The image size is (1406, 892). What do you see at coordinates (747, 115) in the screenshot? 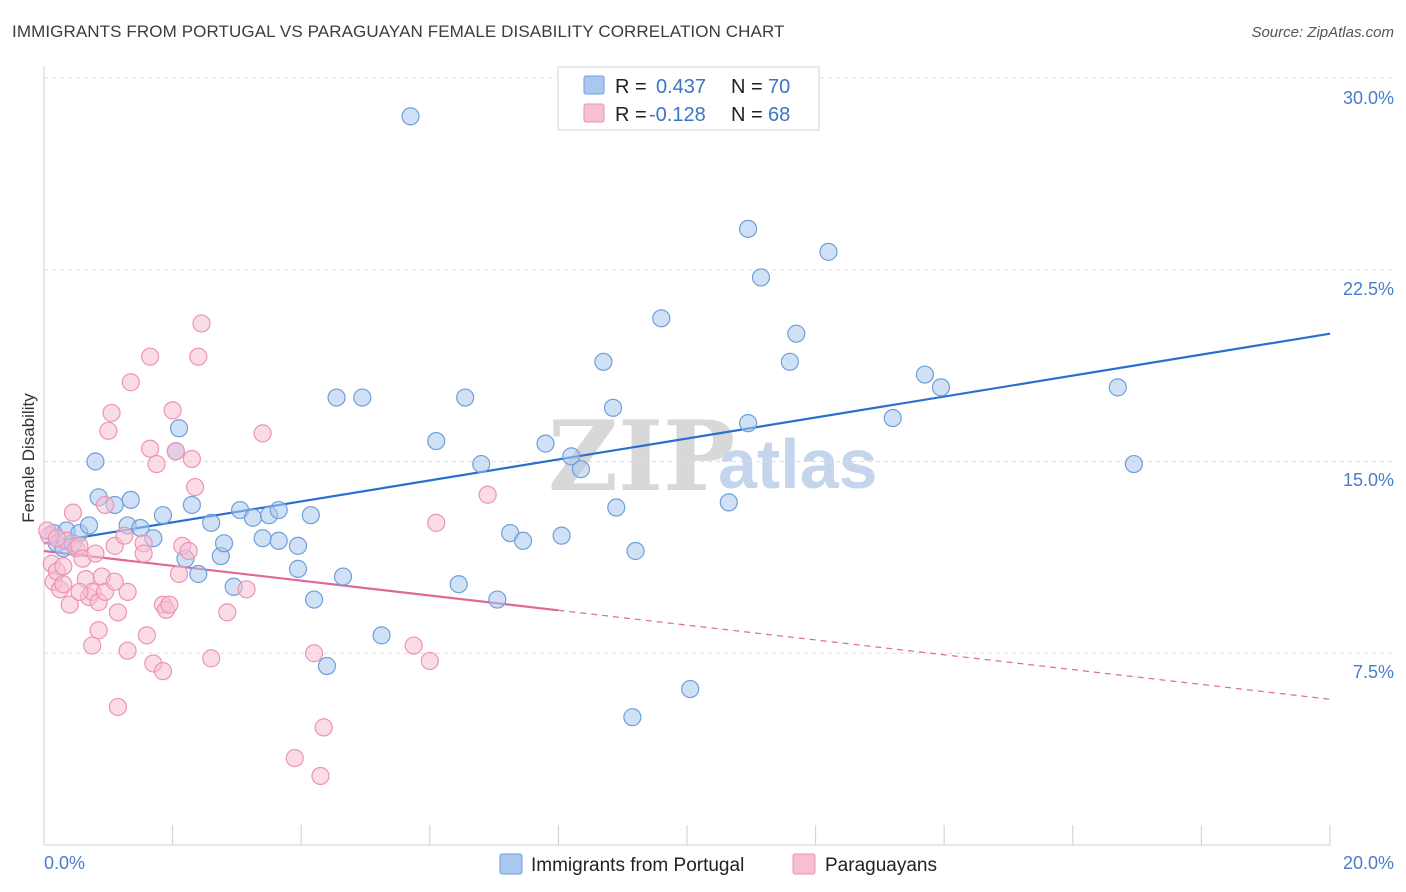
I see `legend-n-label-pink: N =` at bounding box center [747, 115].